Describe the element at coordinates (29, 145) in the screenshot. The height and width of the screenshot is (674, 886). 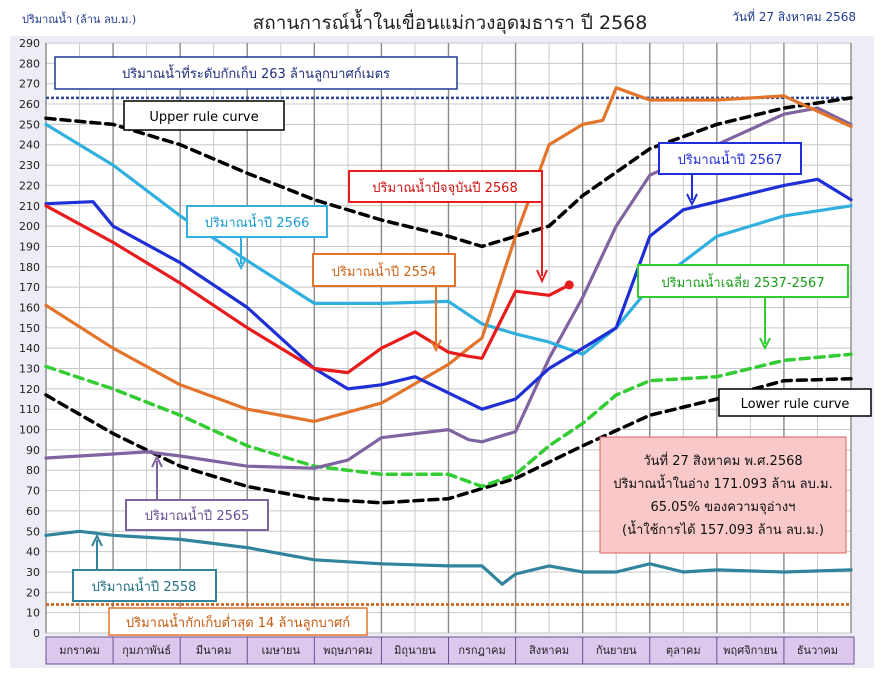
I see `y-tick-label: 240` at that location.